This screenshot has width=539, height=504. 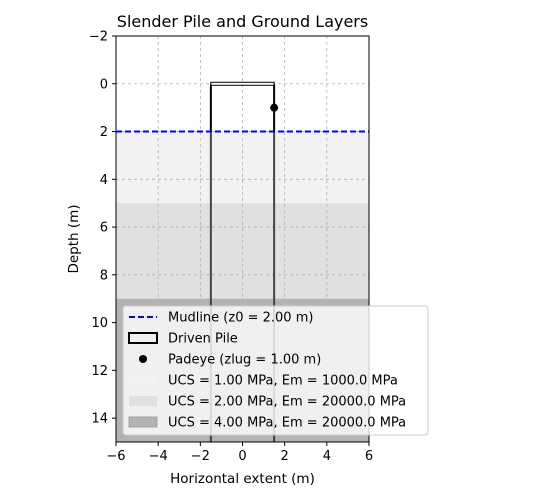 What do you see at coordinates (203, 339) in the screenshot?
I see `legend-label-pile: Driven Pile` at bounding box center [203, 339].